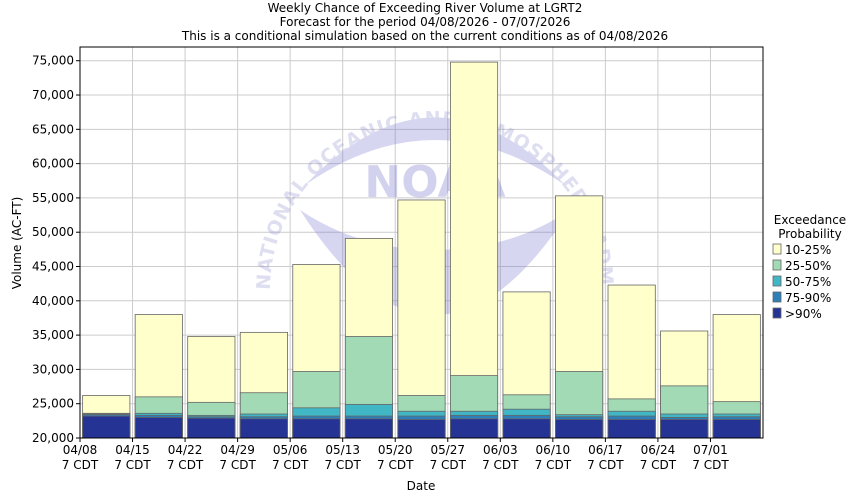  I want to click on y-tick-label: 30,000, so click(53, 369).